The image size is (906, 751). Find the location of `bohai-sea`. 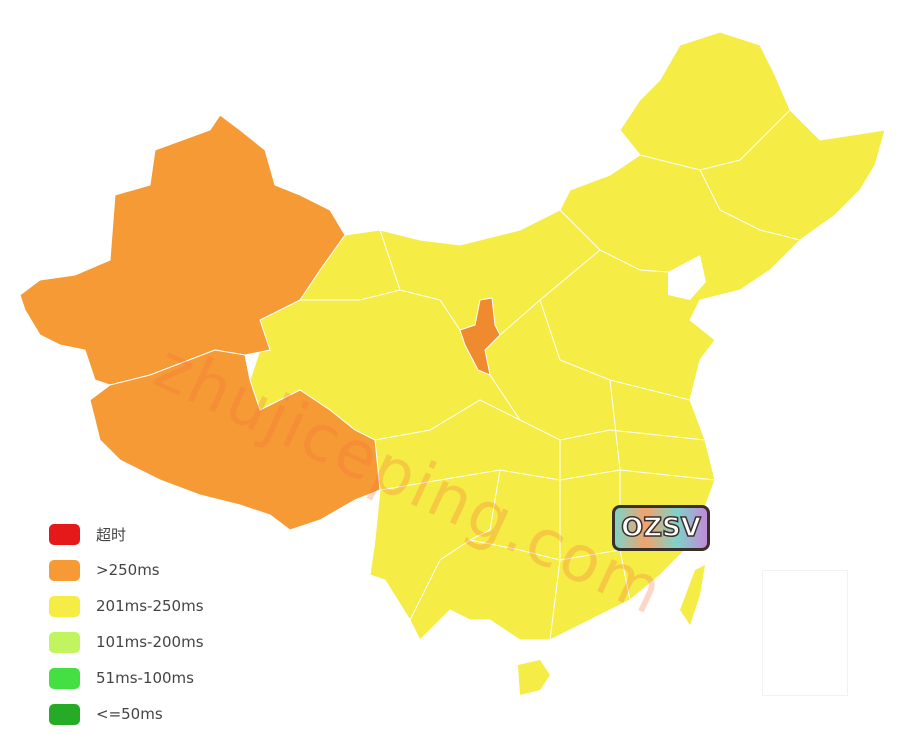

bohai-sea is located at coordinates (687, 277).